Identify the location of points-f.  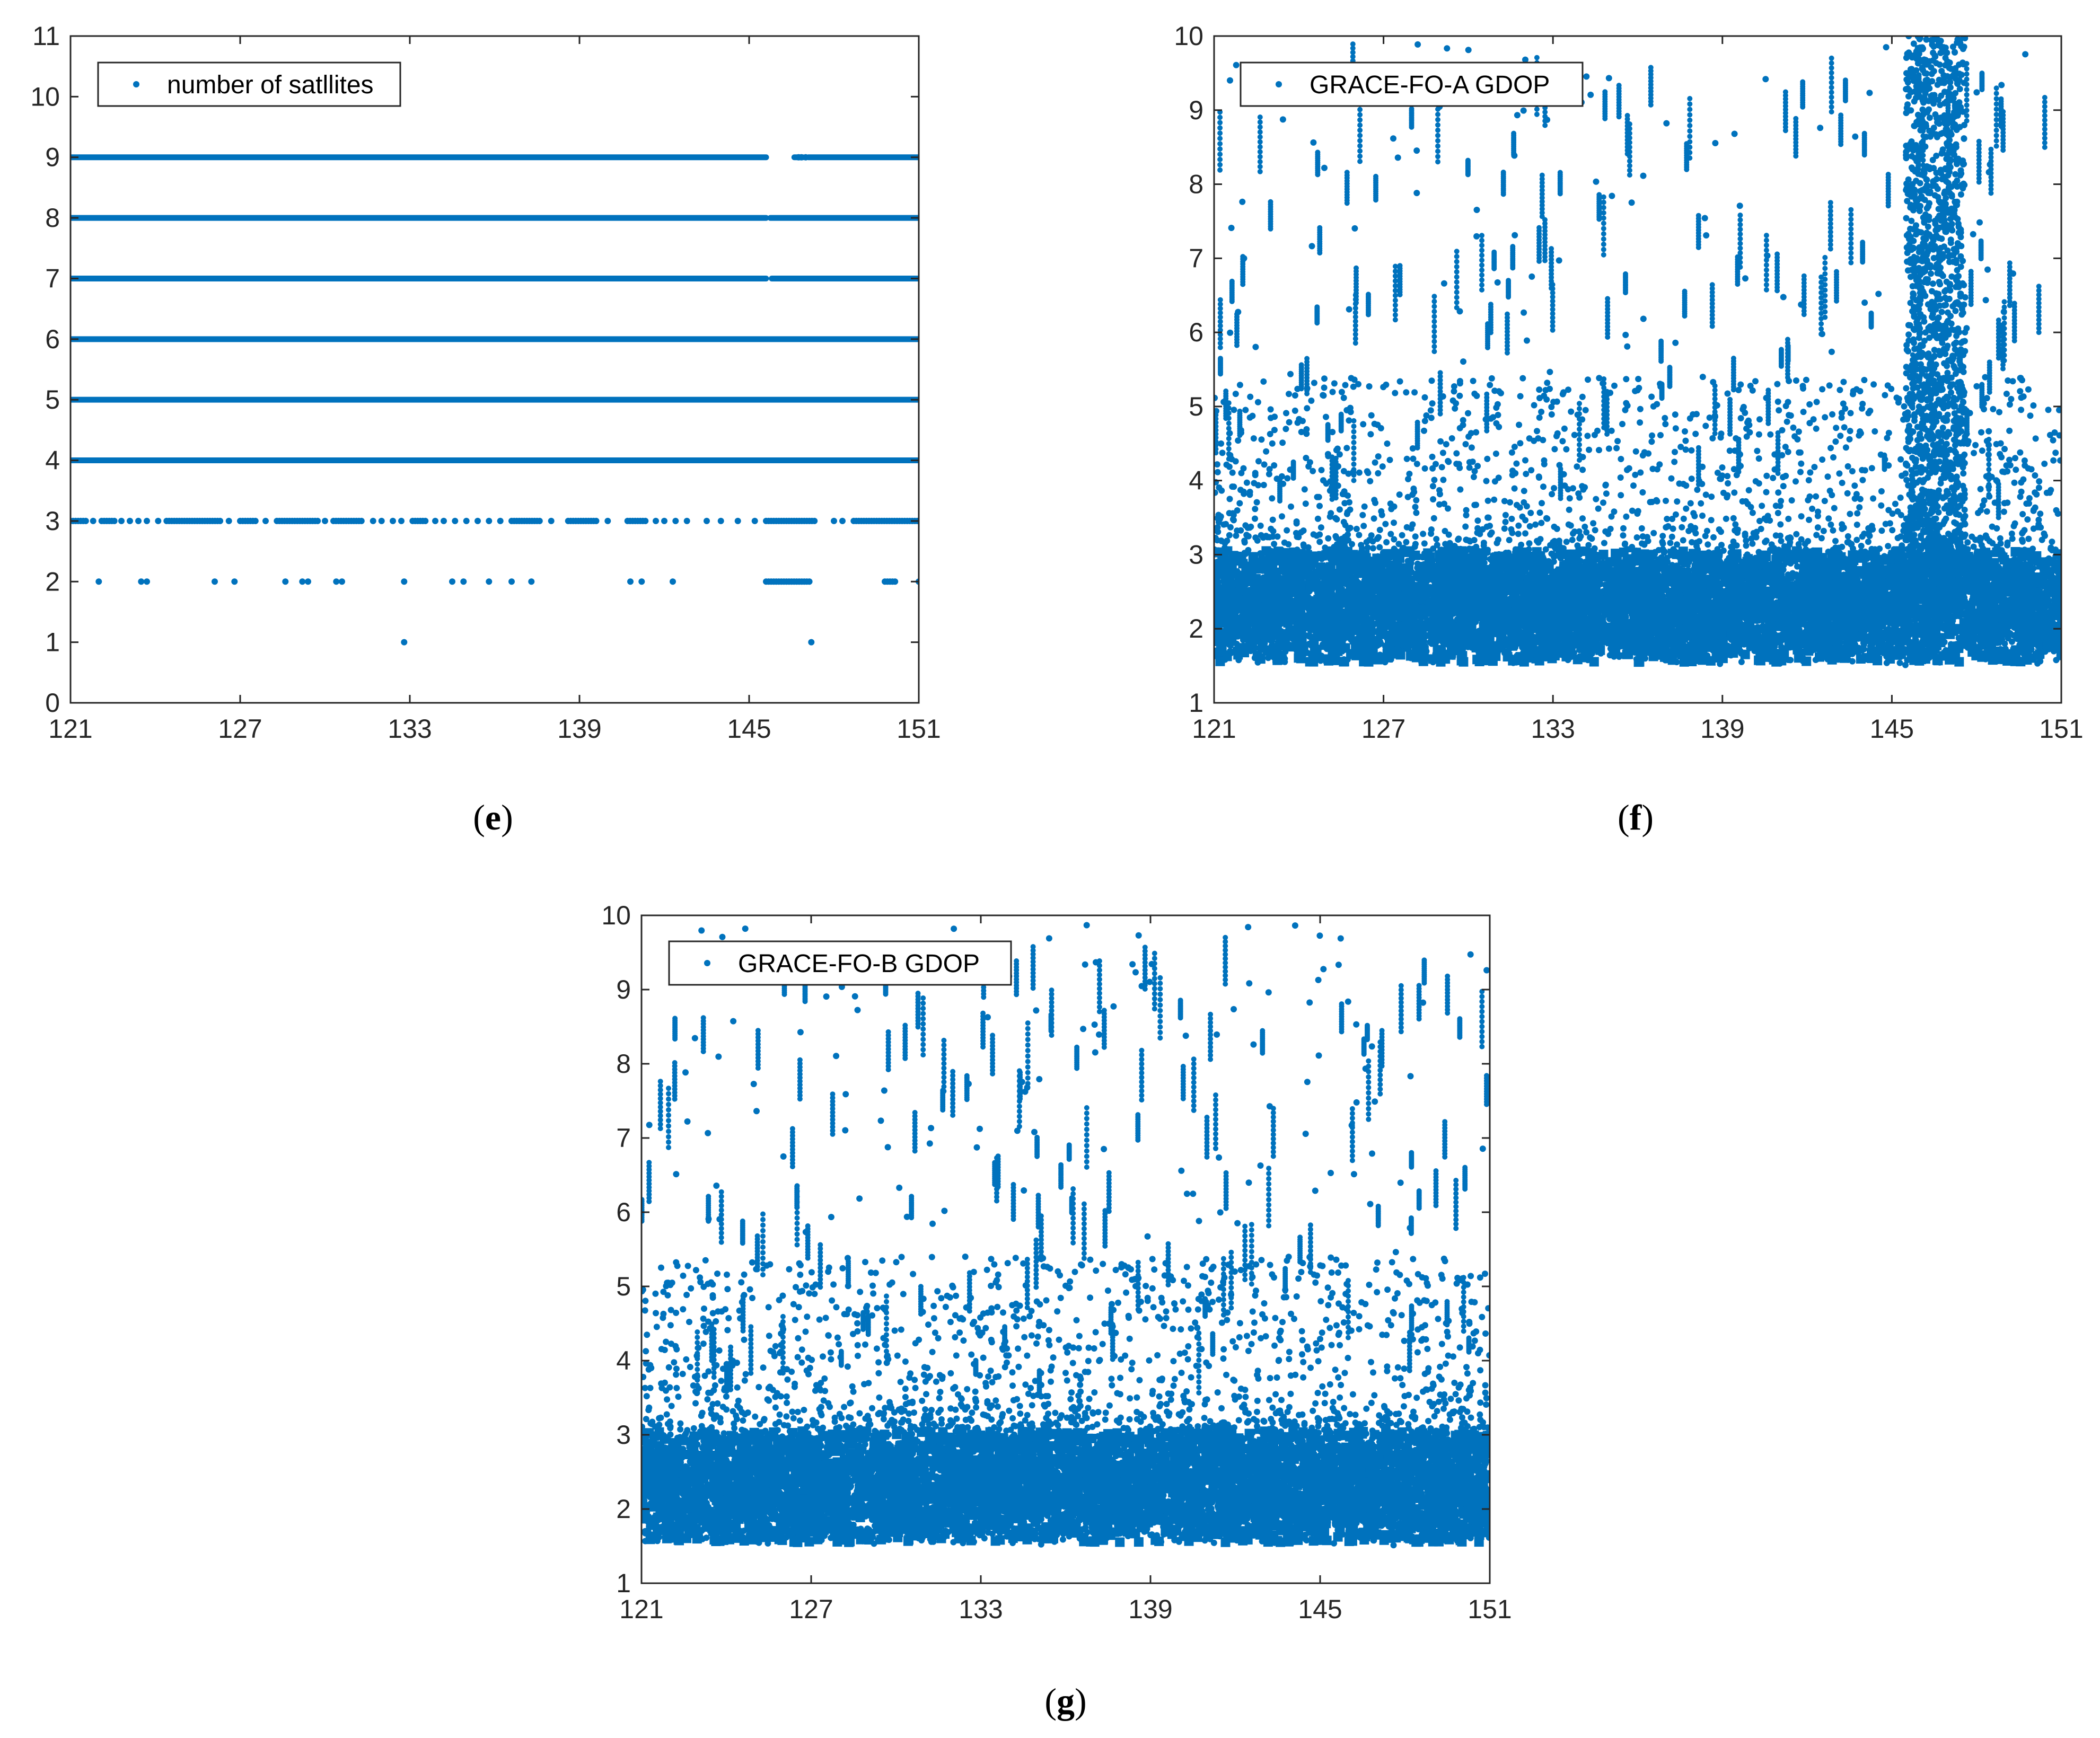
(1637, 352).